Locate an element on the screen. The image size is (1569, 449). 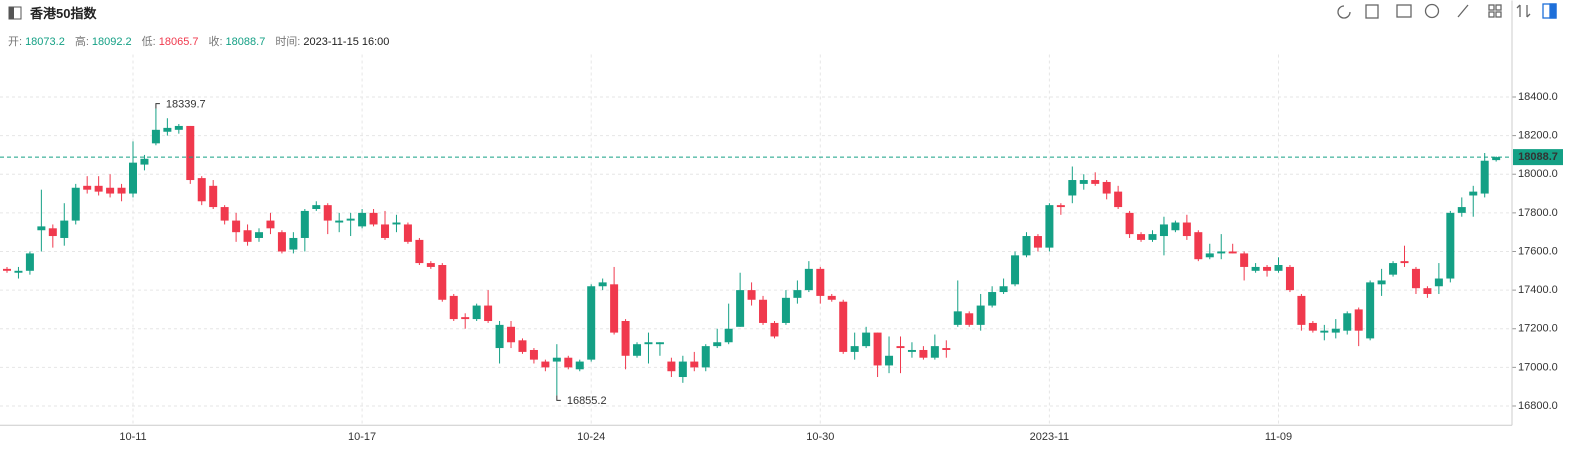
draw-icon is located at coordinates (1372, 11).